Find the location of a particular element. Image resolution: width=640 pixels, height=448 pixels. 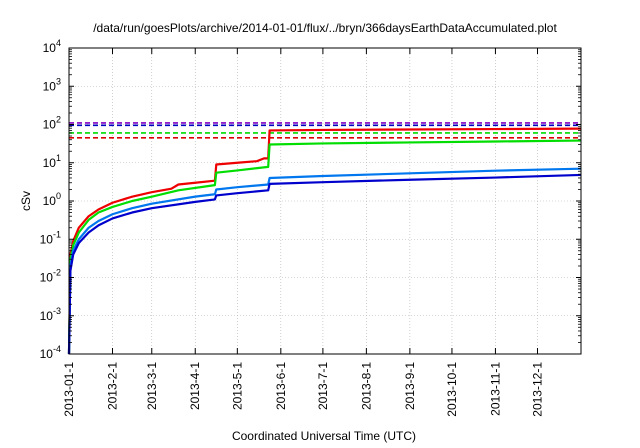

y-axis-label: cSv is located at coordinates (26, 201).